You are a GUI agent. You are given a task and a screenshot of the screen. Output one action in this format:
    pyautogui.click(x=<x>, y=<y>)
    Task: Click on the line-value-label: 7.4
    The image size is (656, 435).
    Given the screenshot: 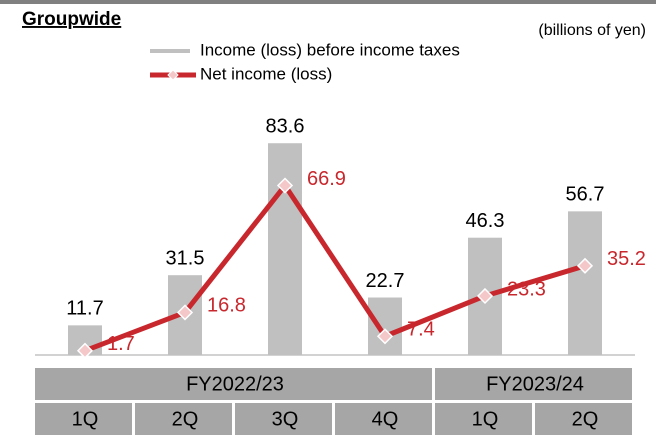 What is the action you would take?
    pyautogui.click(x=421, y=330)
    